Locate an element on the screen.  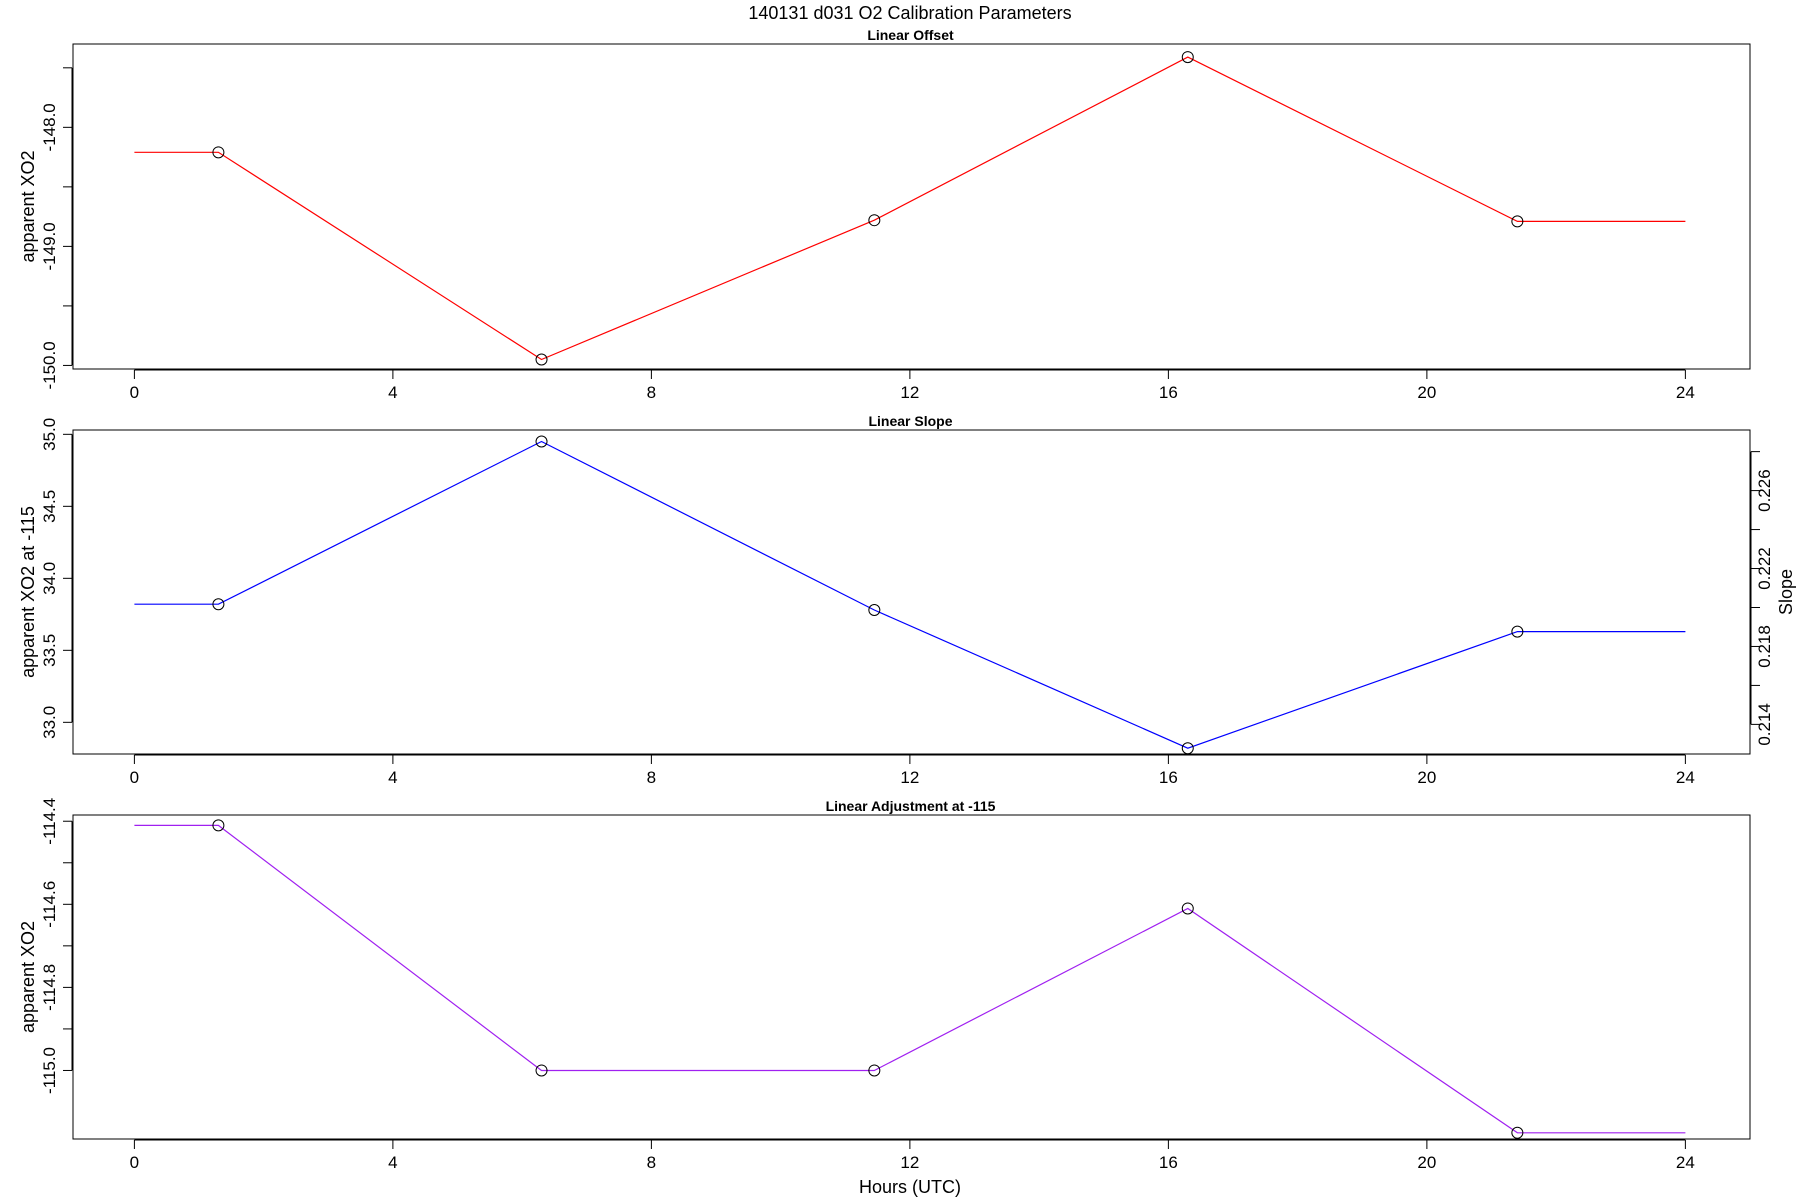
figure-title: 140131 d031 O2 Calibration Parameters is located at coordinates (909, 13).